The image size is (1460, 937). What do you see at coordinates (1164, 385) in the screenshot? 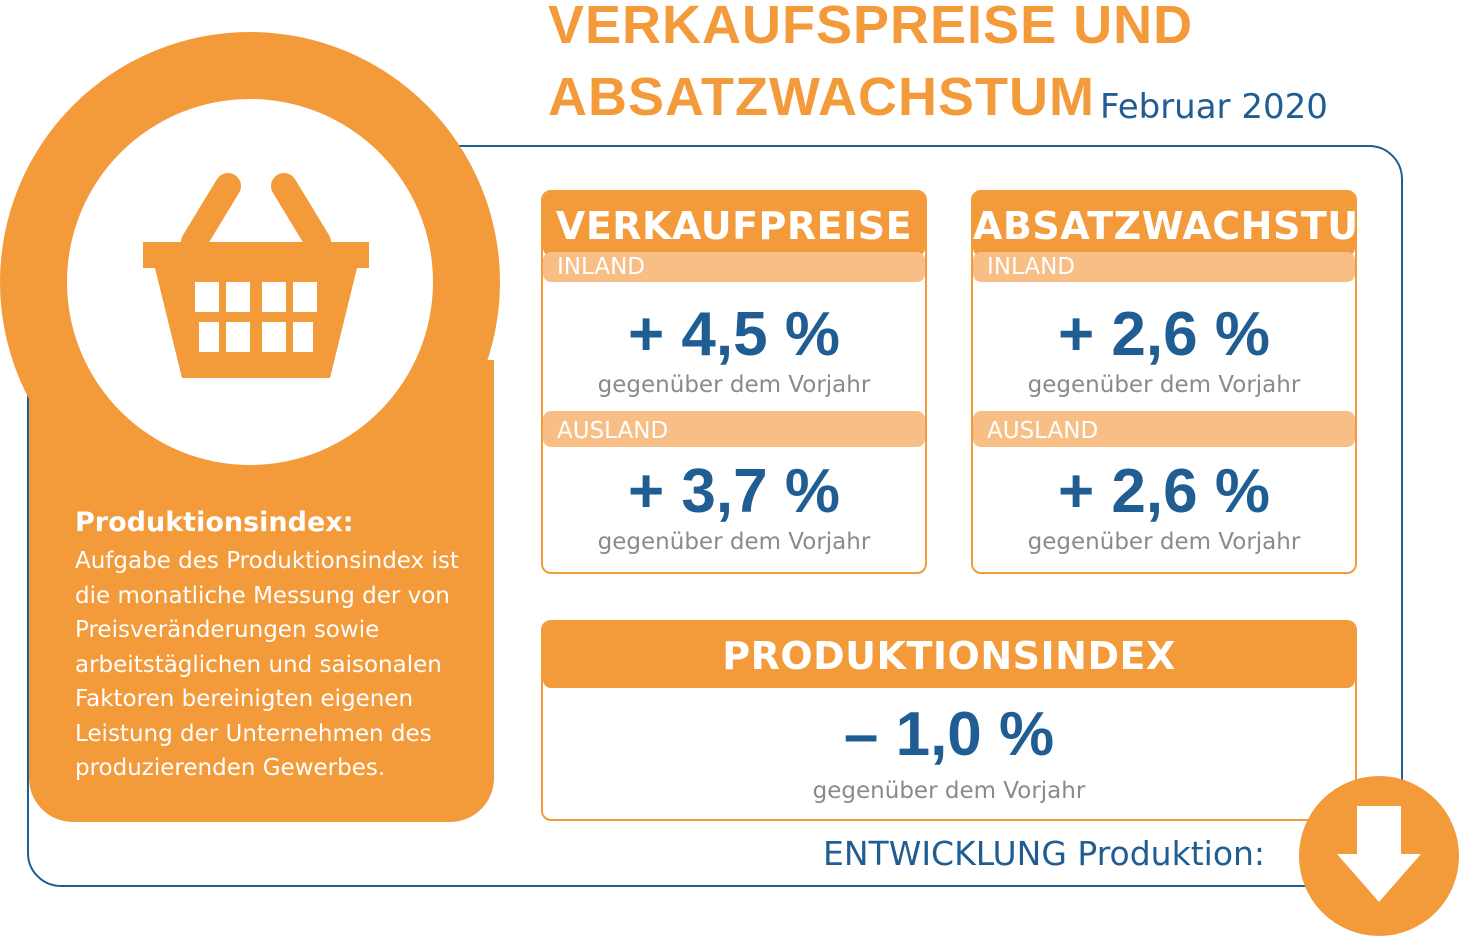
I see `absatzwachstum-inland-caption: gegenüber dem Vorjahr` at bounding box center [1164, 385].